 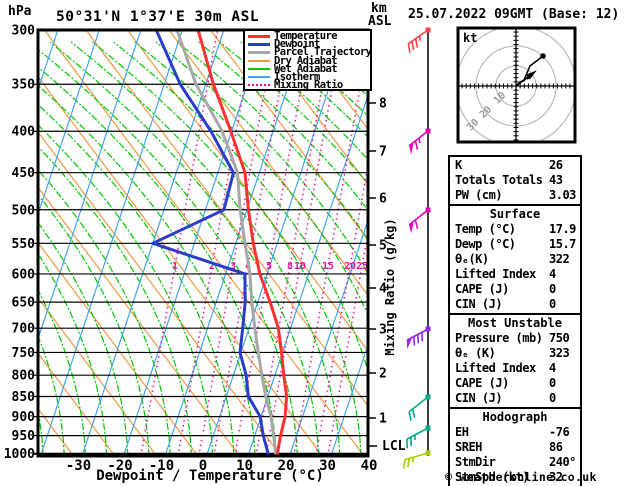 I want to click on table-row-value: 17.9, so click(x=562, y=229).